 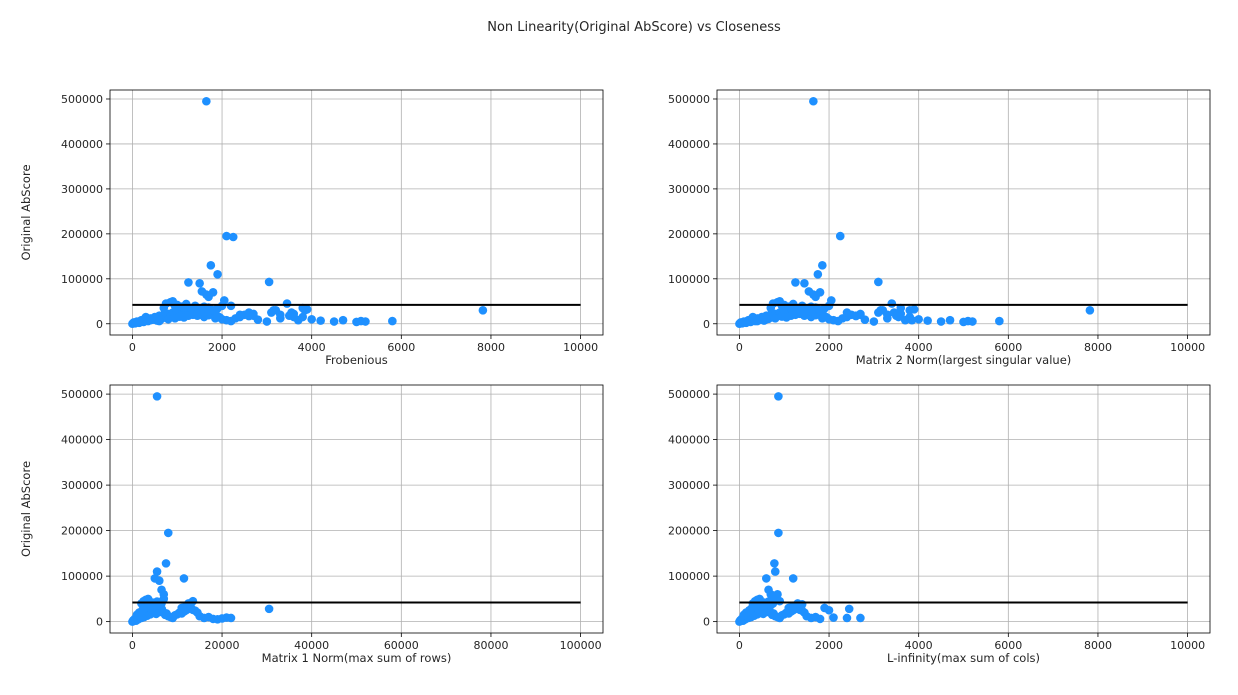 I want to click on x-axis-label: Matrix 1 Norm(max sum of rows), so click(x=357, y=658).